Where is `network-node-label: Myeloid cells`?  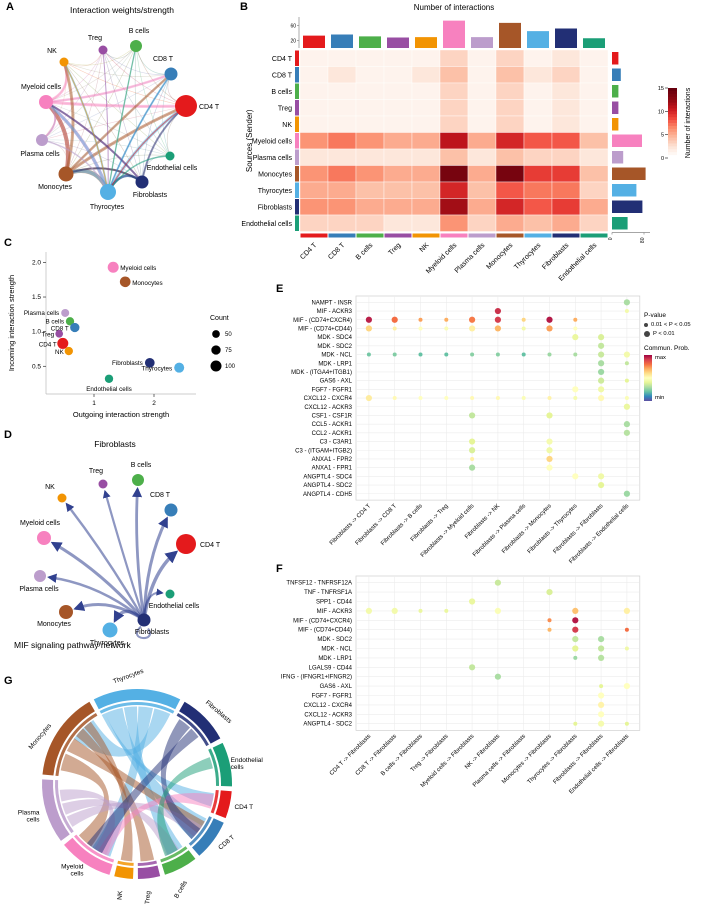 network-node-label: Myeloid cells is located at coordinates (40, 523).